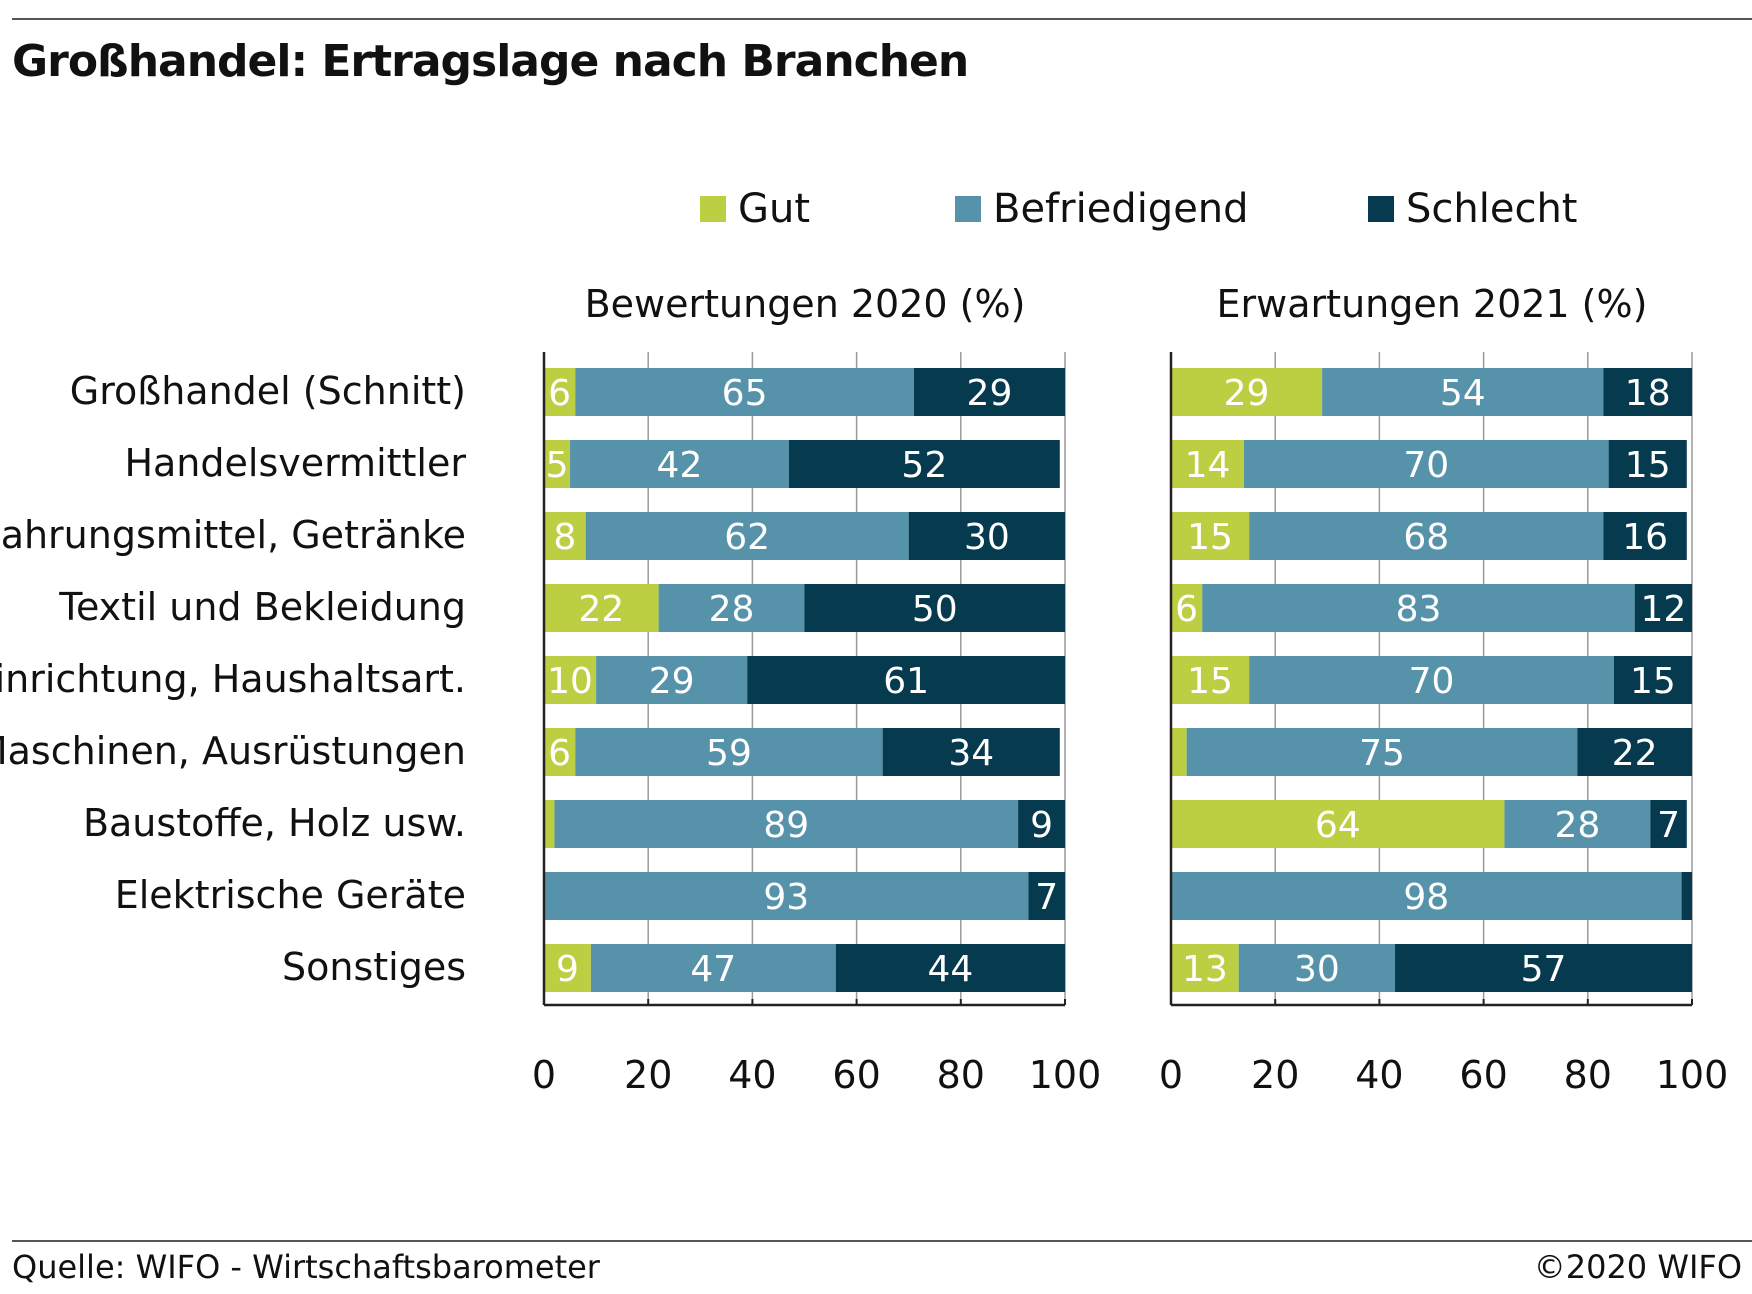  I want to click on bar-data-label: 12, so click(1663, 609).